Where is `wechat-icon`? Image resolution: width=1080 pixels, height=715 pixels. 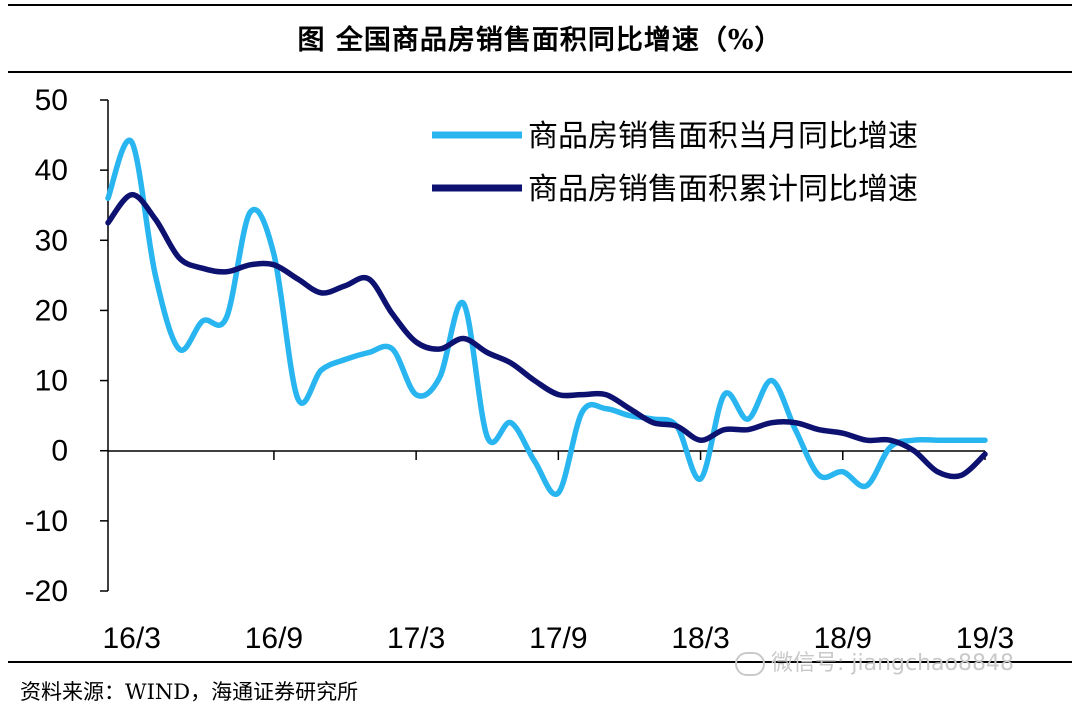
wechat-icon is located at coordinates (750, 664).